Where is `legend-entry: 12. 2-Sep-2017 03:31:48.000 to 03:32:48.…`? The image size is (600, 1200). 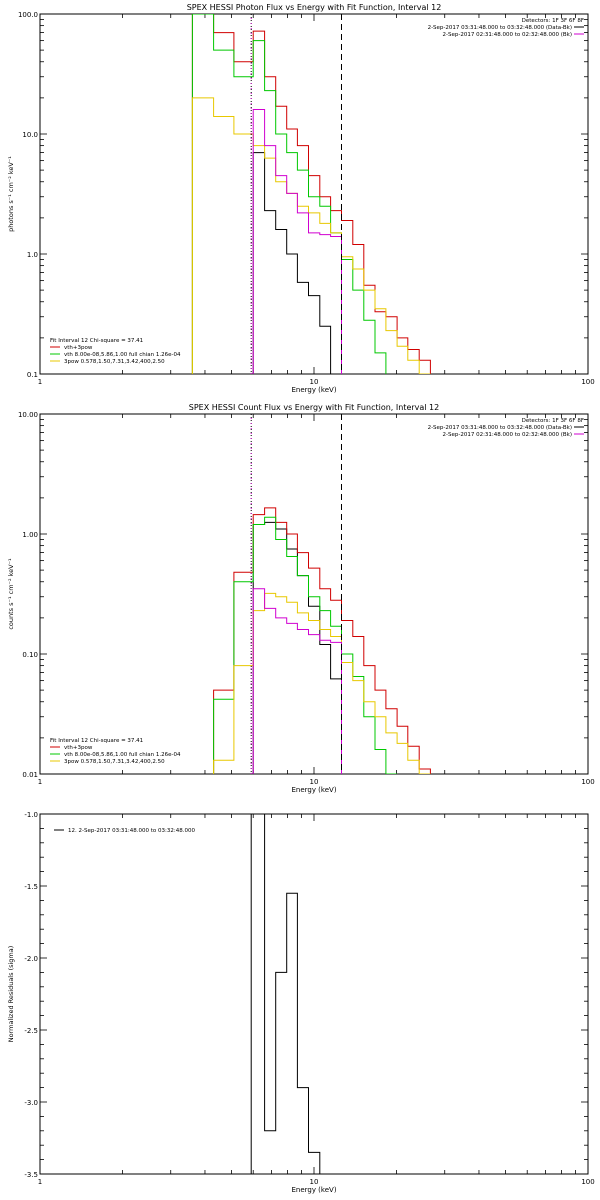
legend-entry: 12. 2-Sep-2017 03:31:48.000 to 03:32:48.… is located at coordinates (131, 831).